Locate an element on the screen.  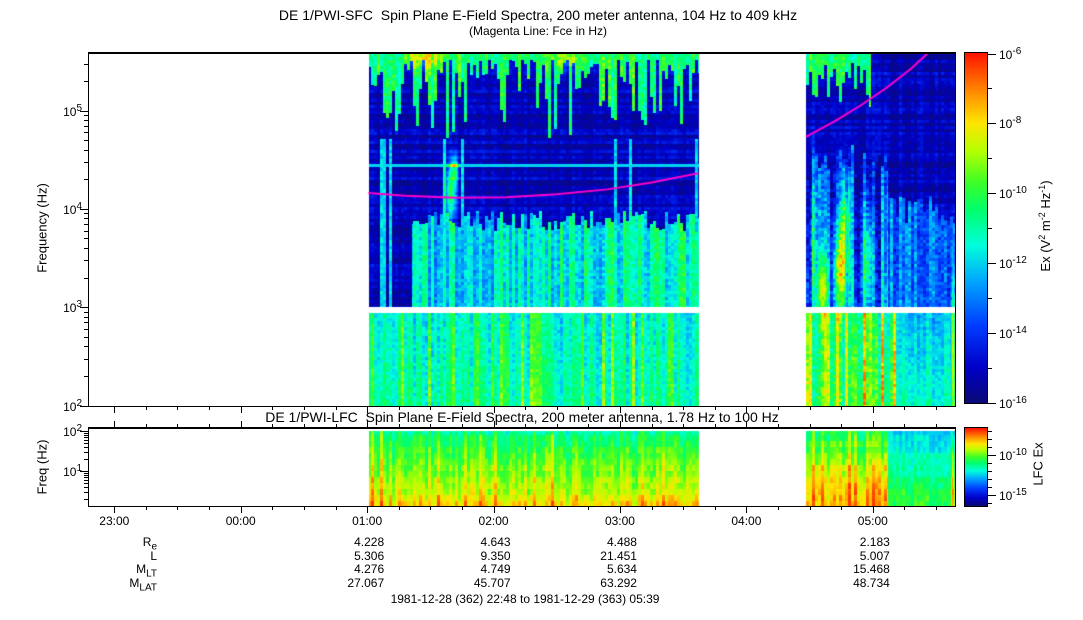
ephemeris-value: 5.634 is located at coordinates (621, 569).